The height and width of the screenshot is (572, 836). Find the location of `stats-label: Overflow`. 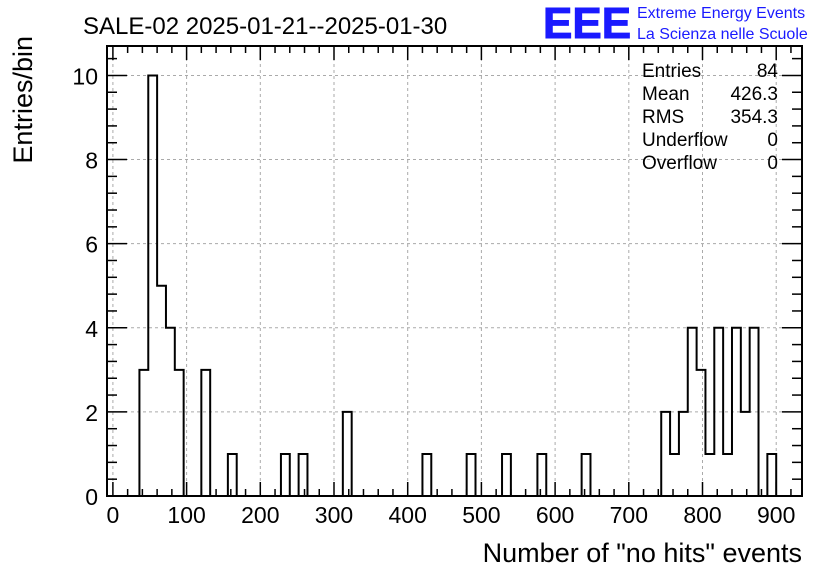

stats-label: Overflow is located at coordinates (679, 163).